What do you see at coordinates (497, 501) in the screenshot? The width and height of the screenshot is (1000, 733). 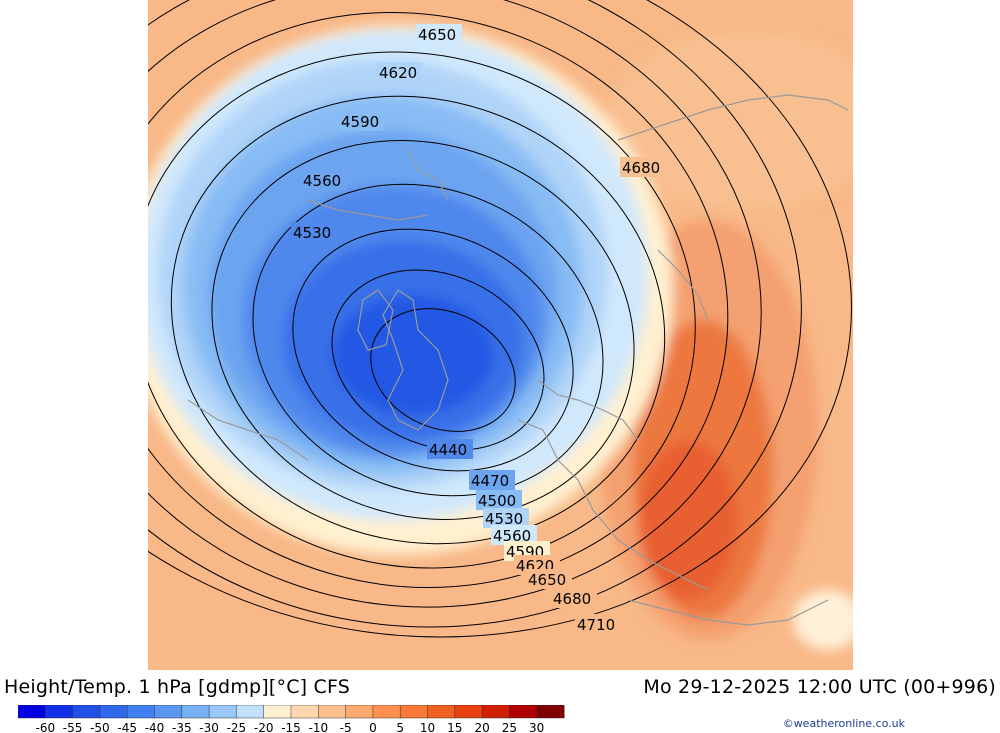 I see `contour-label: 4500` at bounding box center [497, 501].